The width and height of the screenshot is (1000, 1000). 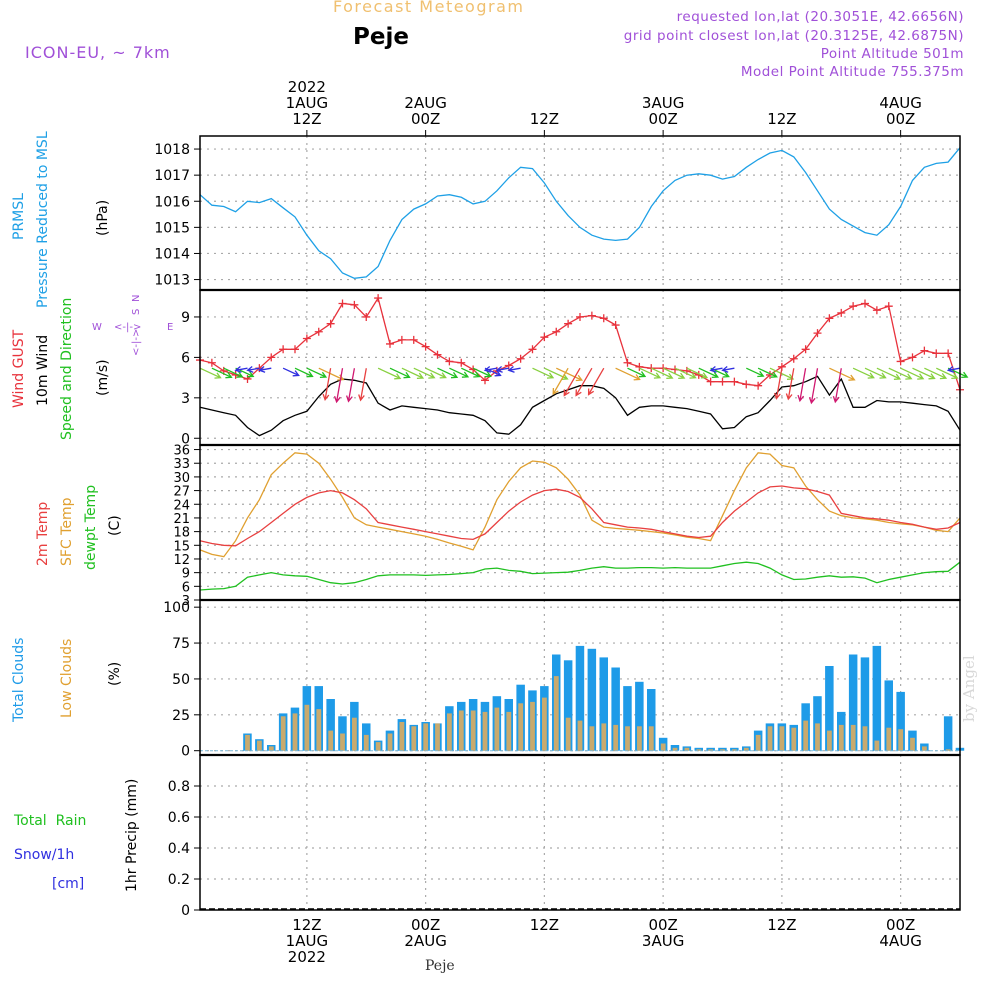 I want to click on bottom-time-label-5-0: 00Z, so click(x=900, y=925).